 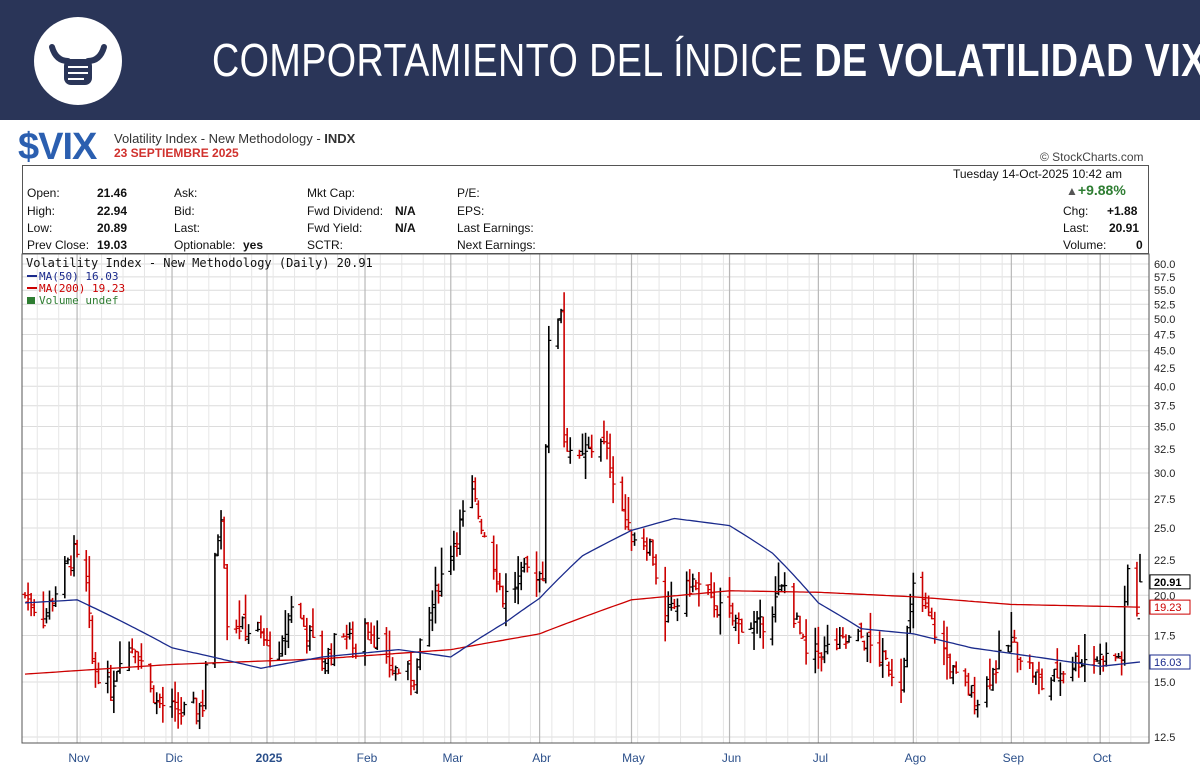 What do you see at coordinates (1164, 305) in the screenshot?
I see `y-tick-label: 52.5` at bounding box center [1164, 305].